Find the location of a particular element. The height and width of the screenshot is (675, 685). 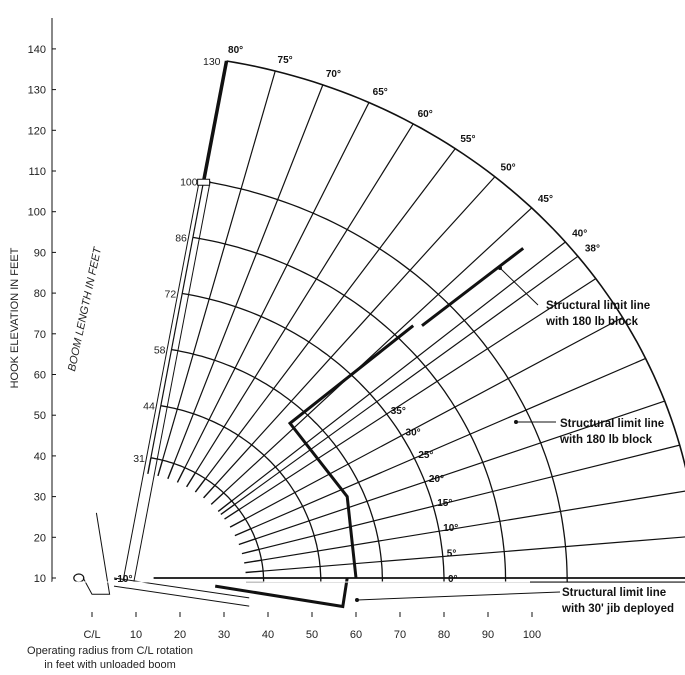

x-tick-label-50: 50 is located at coordinates (312, 635).